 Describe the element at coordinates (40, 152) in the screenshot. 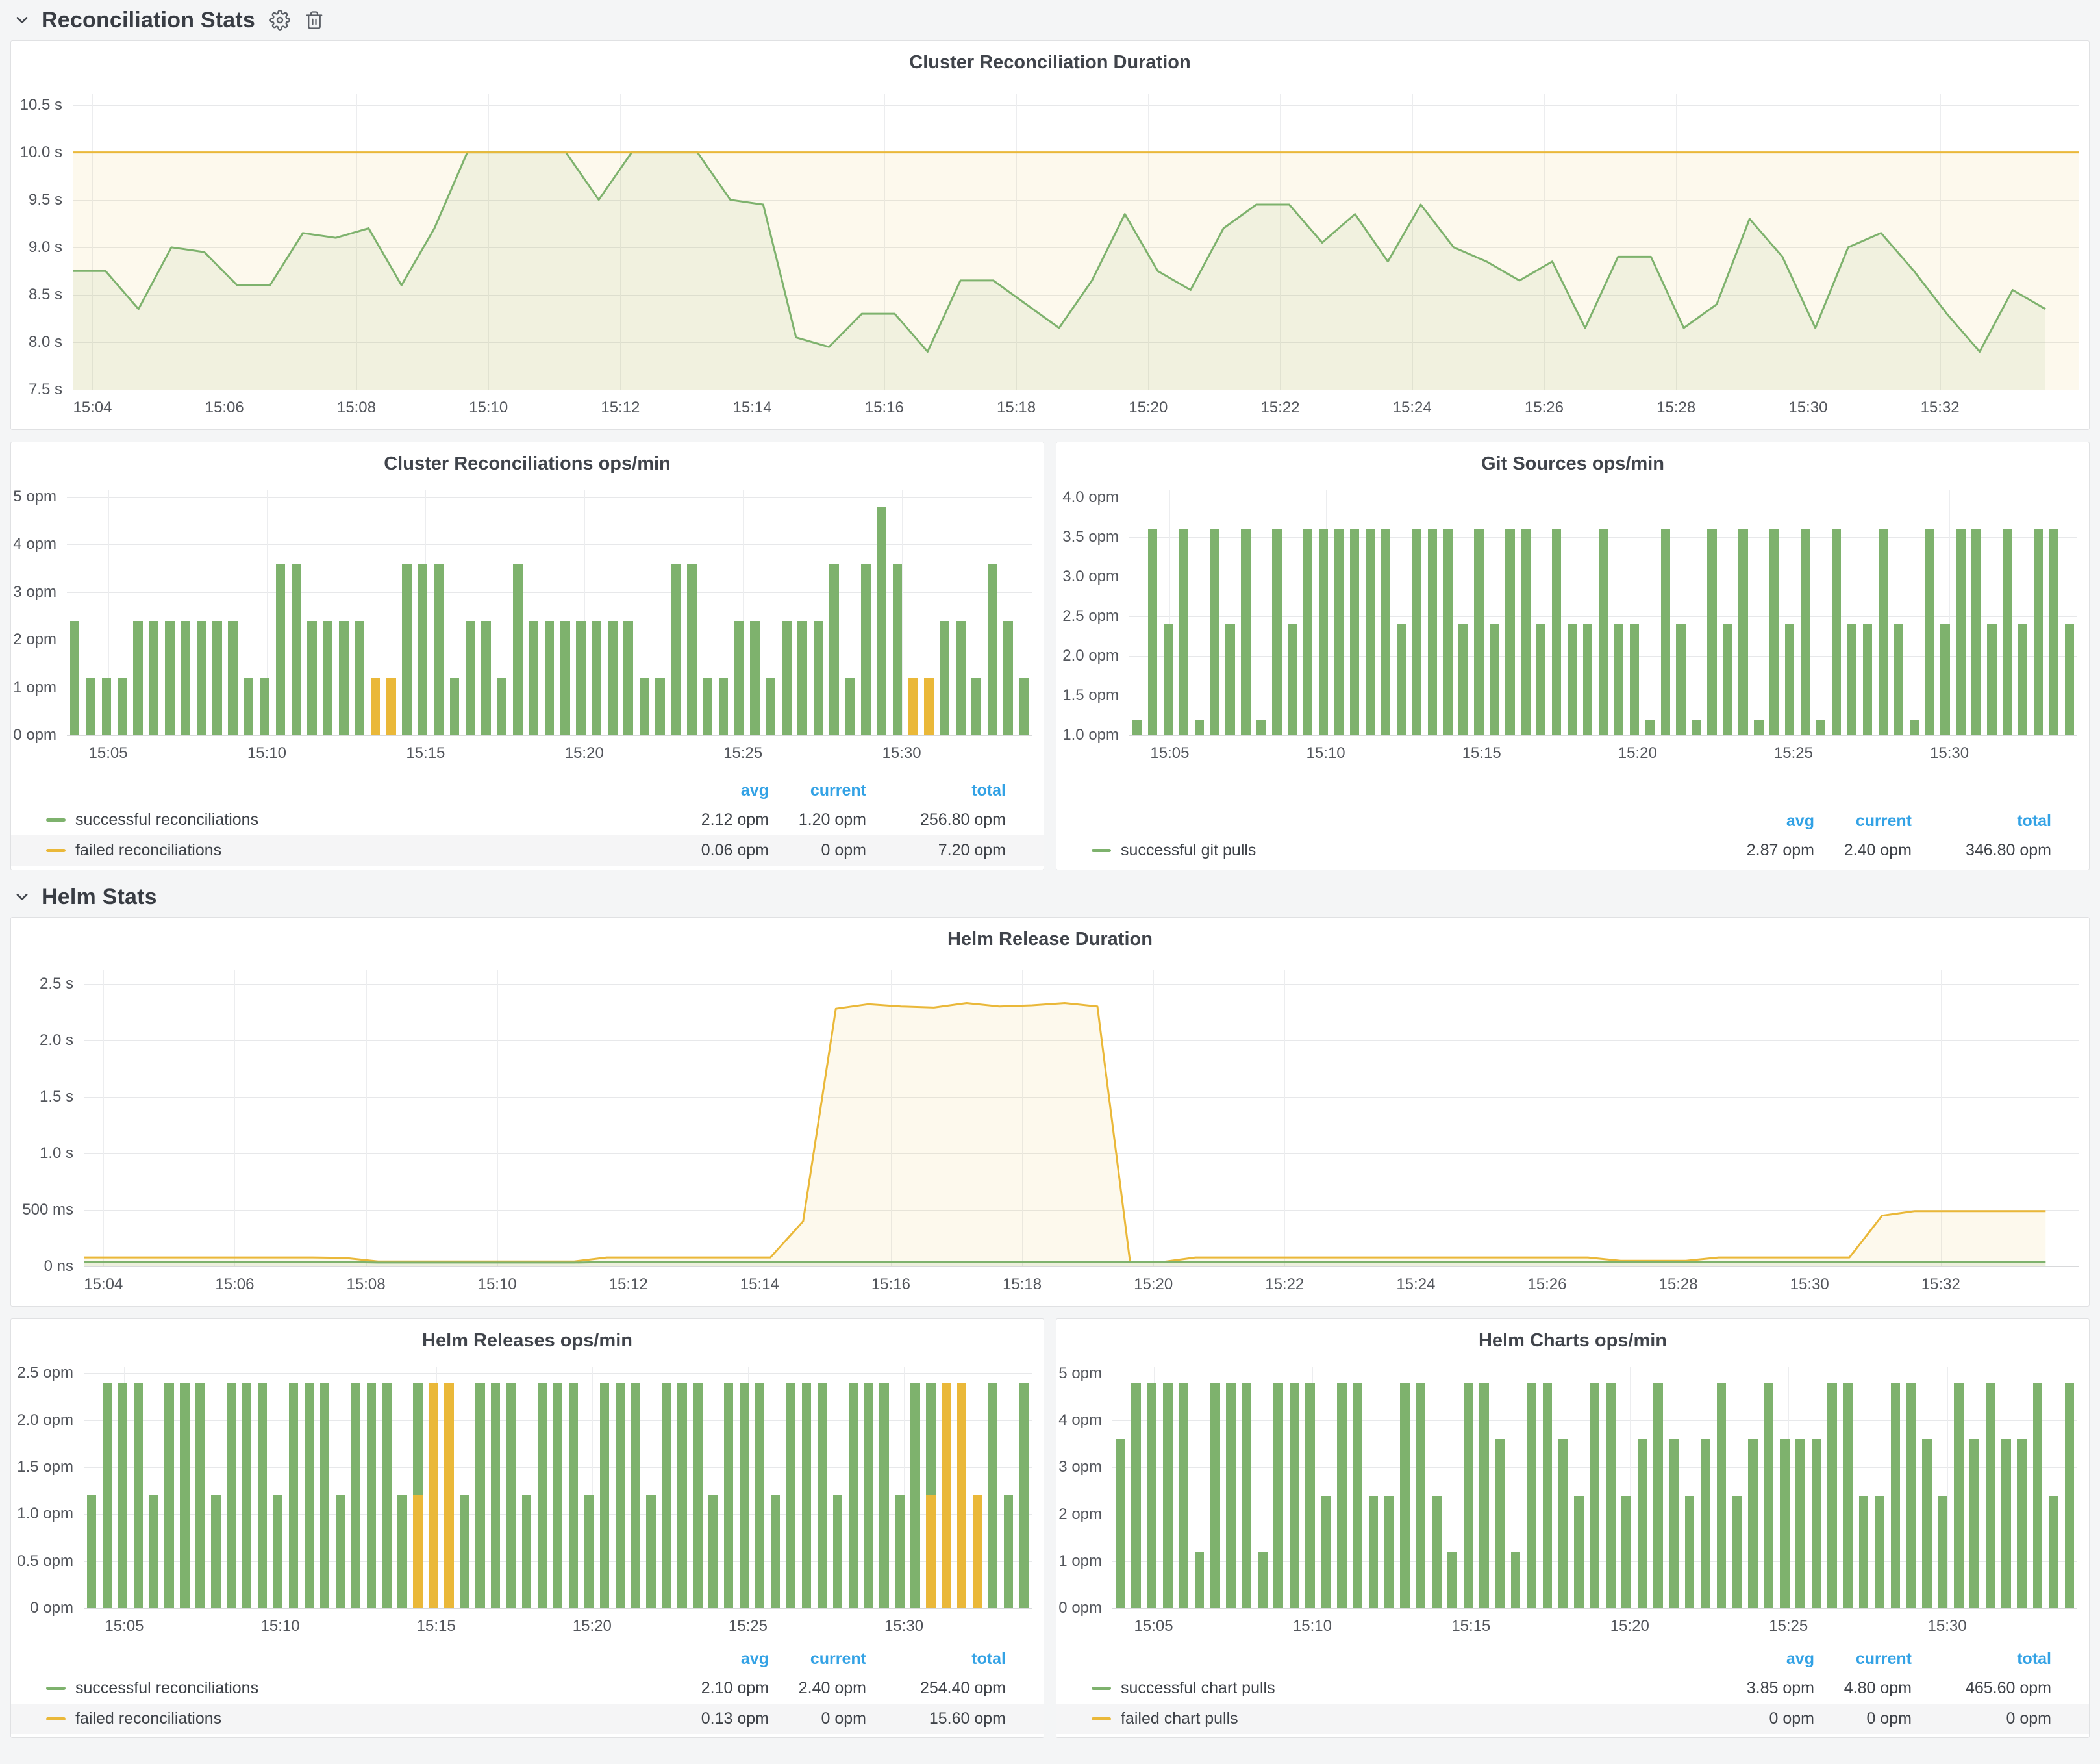

I see `y-axis-label: 10.0 s` at that location.